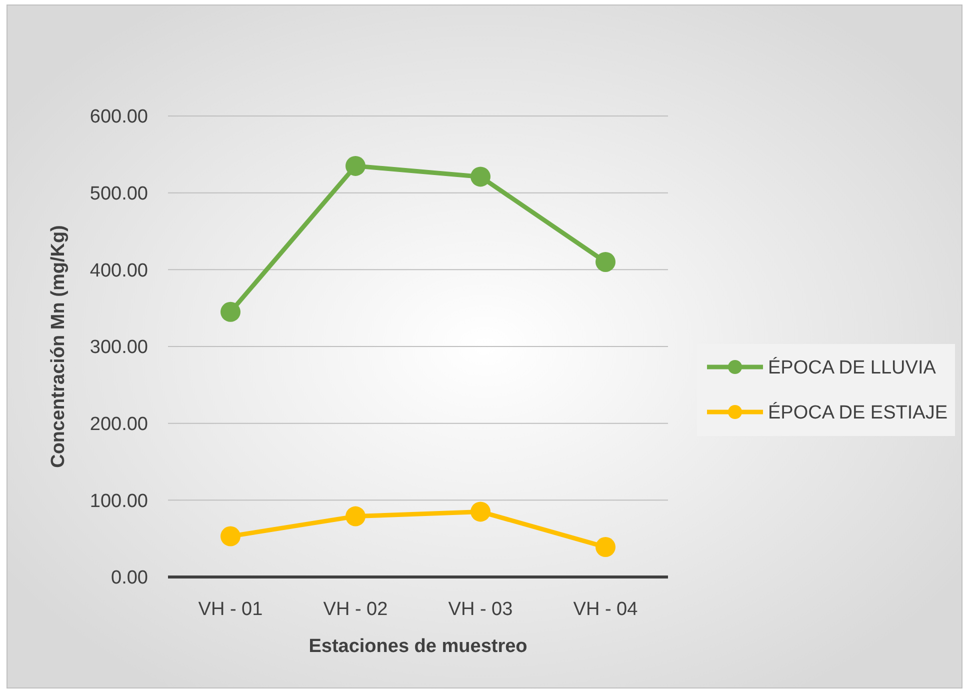 The image size is (966, 693). I want to click on y-axis-title: Concentración Mn (mg/Kg), so click(58, 346).